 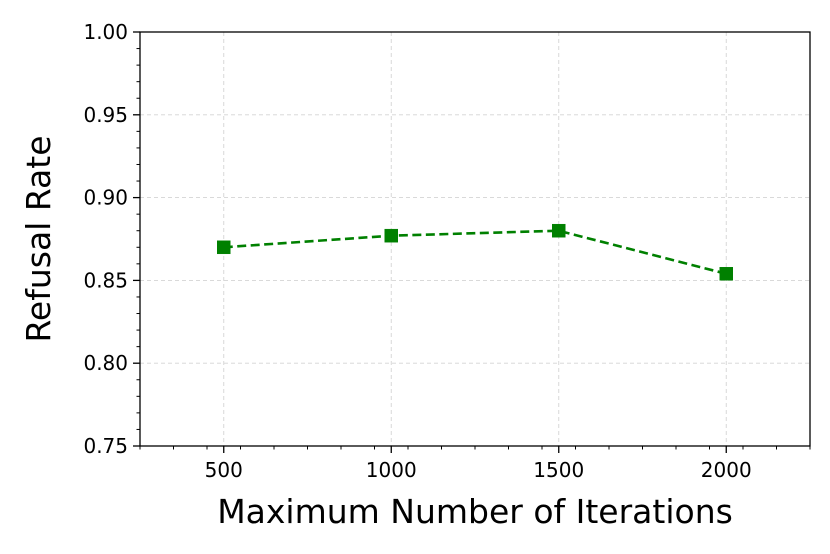 What do you see at coordinates (38, 238) in the screenshot?
I see `y-axis-title: Refusal Rate` at bounding box center [38, 238].